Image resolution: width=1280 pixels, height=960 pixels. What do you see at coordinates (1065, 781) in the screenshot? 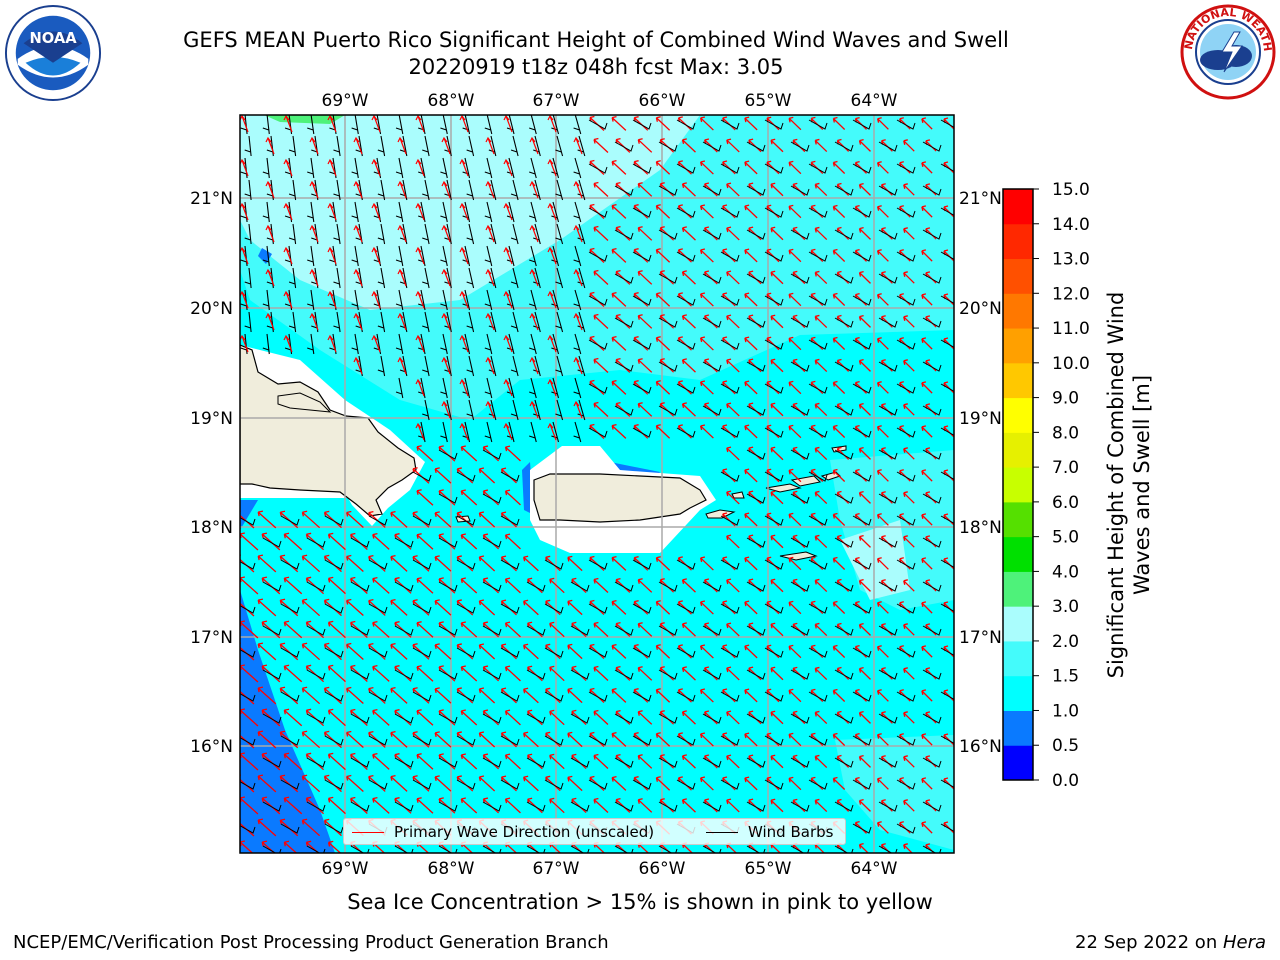
I see `colorbar-tick-label: 0.0` at bounding box center [1065, 781].